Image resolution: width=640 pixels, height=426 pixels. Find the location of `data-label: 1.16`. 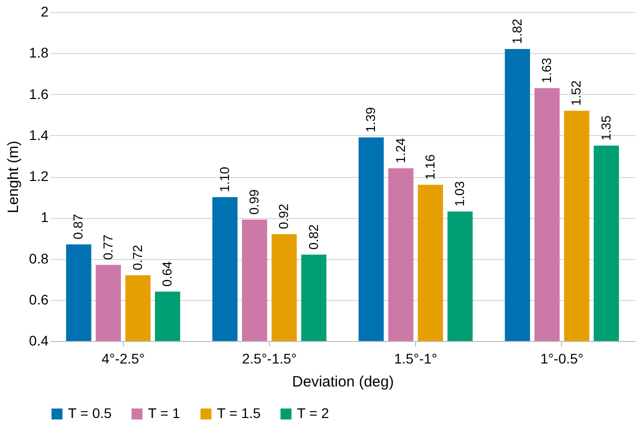

data-label: 1.16 is located at coordinates (430, 167).